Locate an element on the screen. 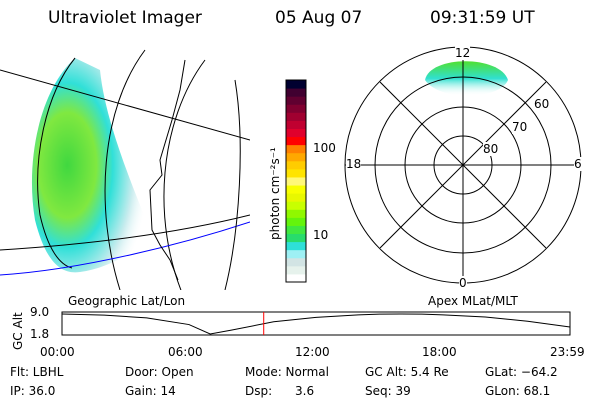  xtick-0000: 00:00 is located at coordinates (57, 352).